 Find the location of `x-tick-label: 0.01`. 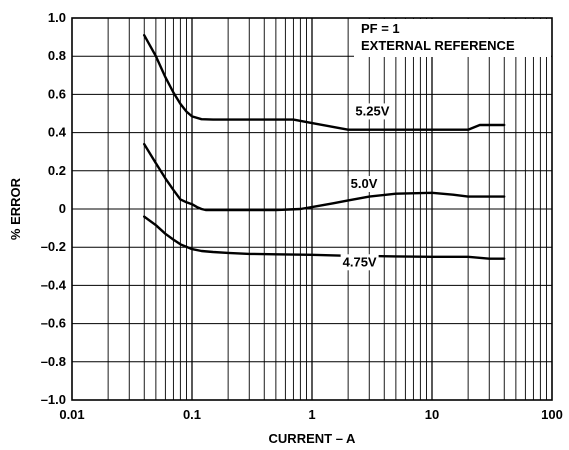

x-tick-label: 0.01 is located at coordinates (71, 414).